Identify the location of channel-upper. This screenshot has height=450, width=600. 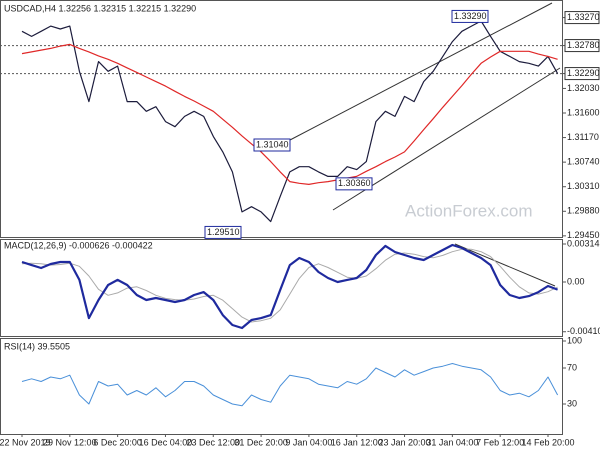
(421, 71).